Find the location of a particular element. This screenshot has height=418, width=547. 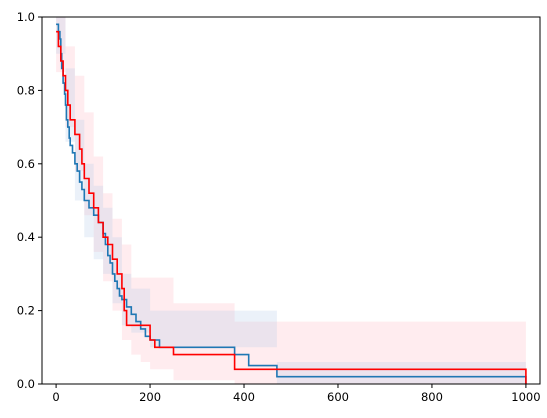

y-tick-label: 0.6 is located at coordinates (26, 164).